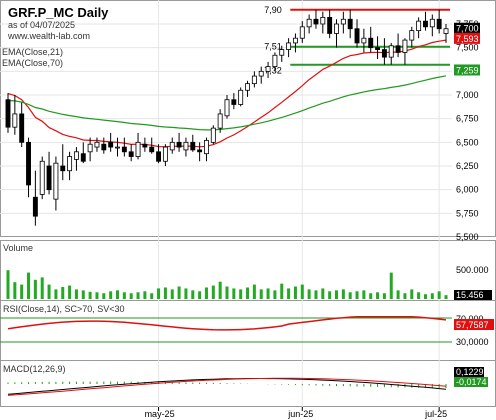  Describe the element at coordinates (273, 10) in the screenshot. I see `level-label: 7,90` at that location.